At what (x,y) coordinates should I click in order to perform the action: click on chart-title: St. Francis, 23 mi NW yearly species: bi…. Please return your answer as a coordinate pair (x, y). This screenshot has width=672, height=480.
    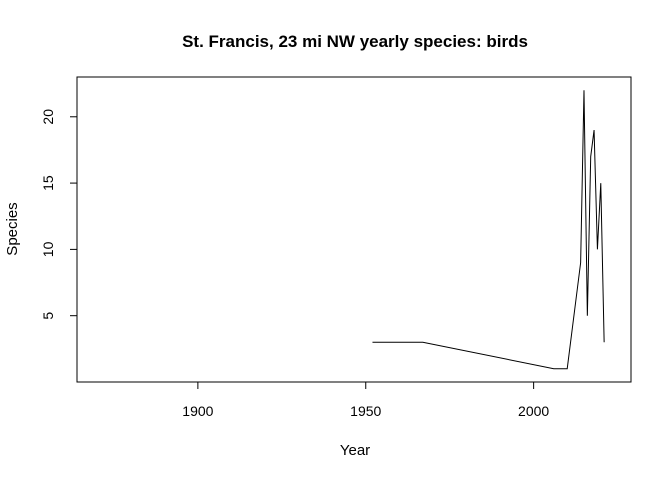
    Looking at the image, I should click on (355, 41).